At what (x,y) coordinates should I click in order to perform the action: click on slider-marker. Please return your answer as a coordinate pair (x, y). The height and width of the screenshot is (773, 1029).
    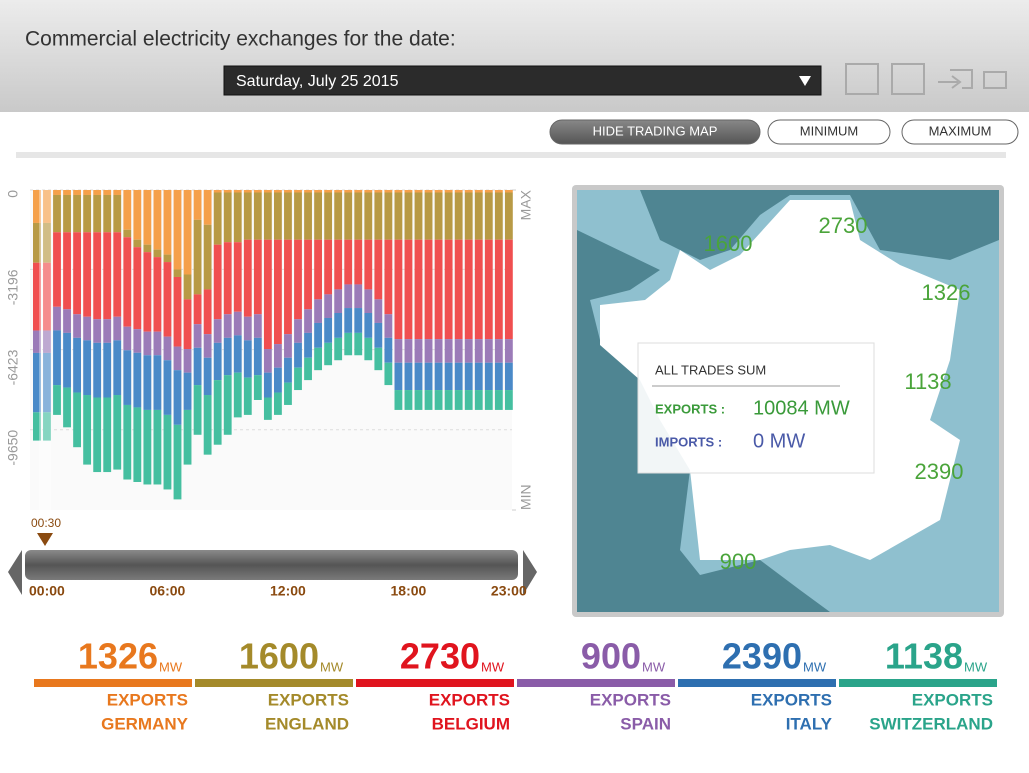
    Looking at the image, I should click on (45, 539).